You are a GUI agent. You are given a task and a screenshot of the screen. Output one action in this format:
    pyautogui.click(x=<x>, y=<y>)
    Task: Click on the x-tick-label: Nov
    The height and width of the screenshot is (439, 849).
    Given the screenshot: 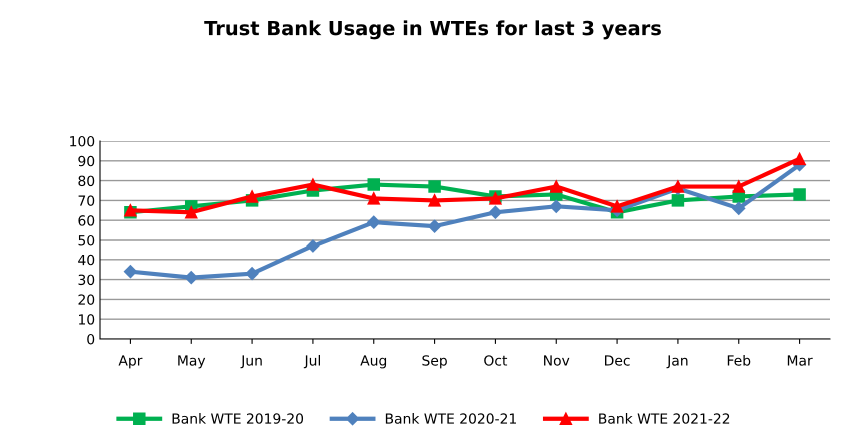 What is the action you would take?
    pyautogui.click(x=557, y=360)
    